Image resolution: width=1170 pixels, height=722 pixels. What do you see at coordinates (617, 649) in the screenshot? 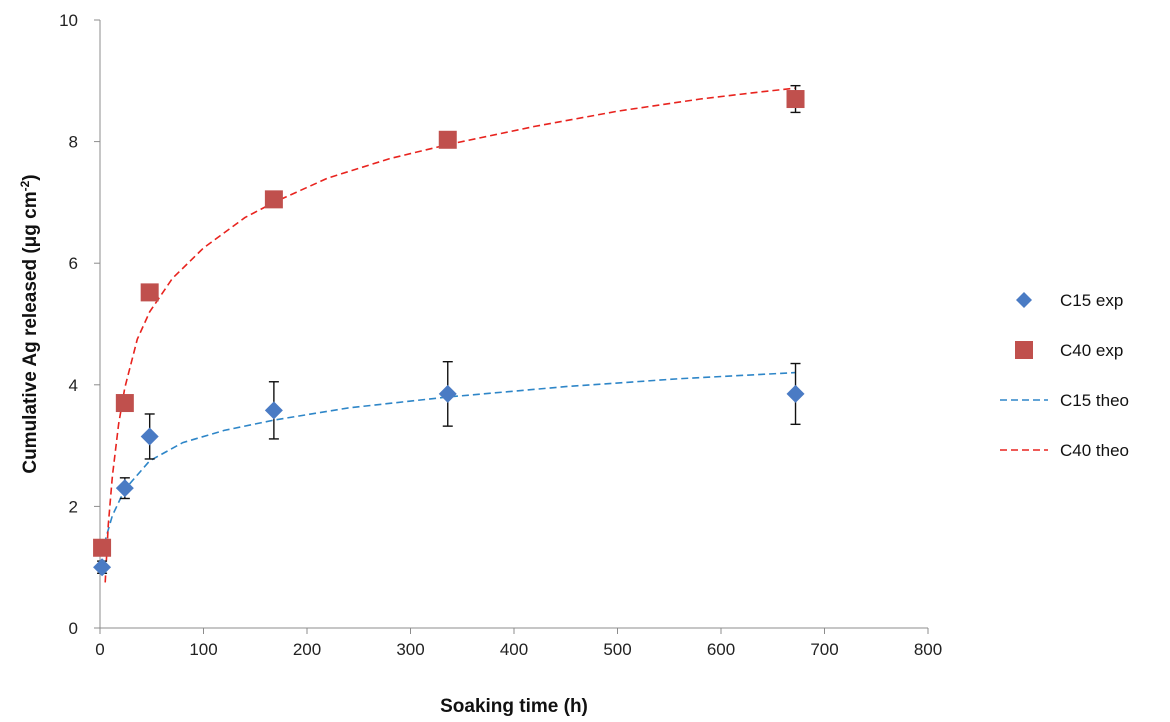
I see `x-tick-label: 500` at bounding box center [617, 649].